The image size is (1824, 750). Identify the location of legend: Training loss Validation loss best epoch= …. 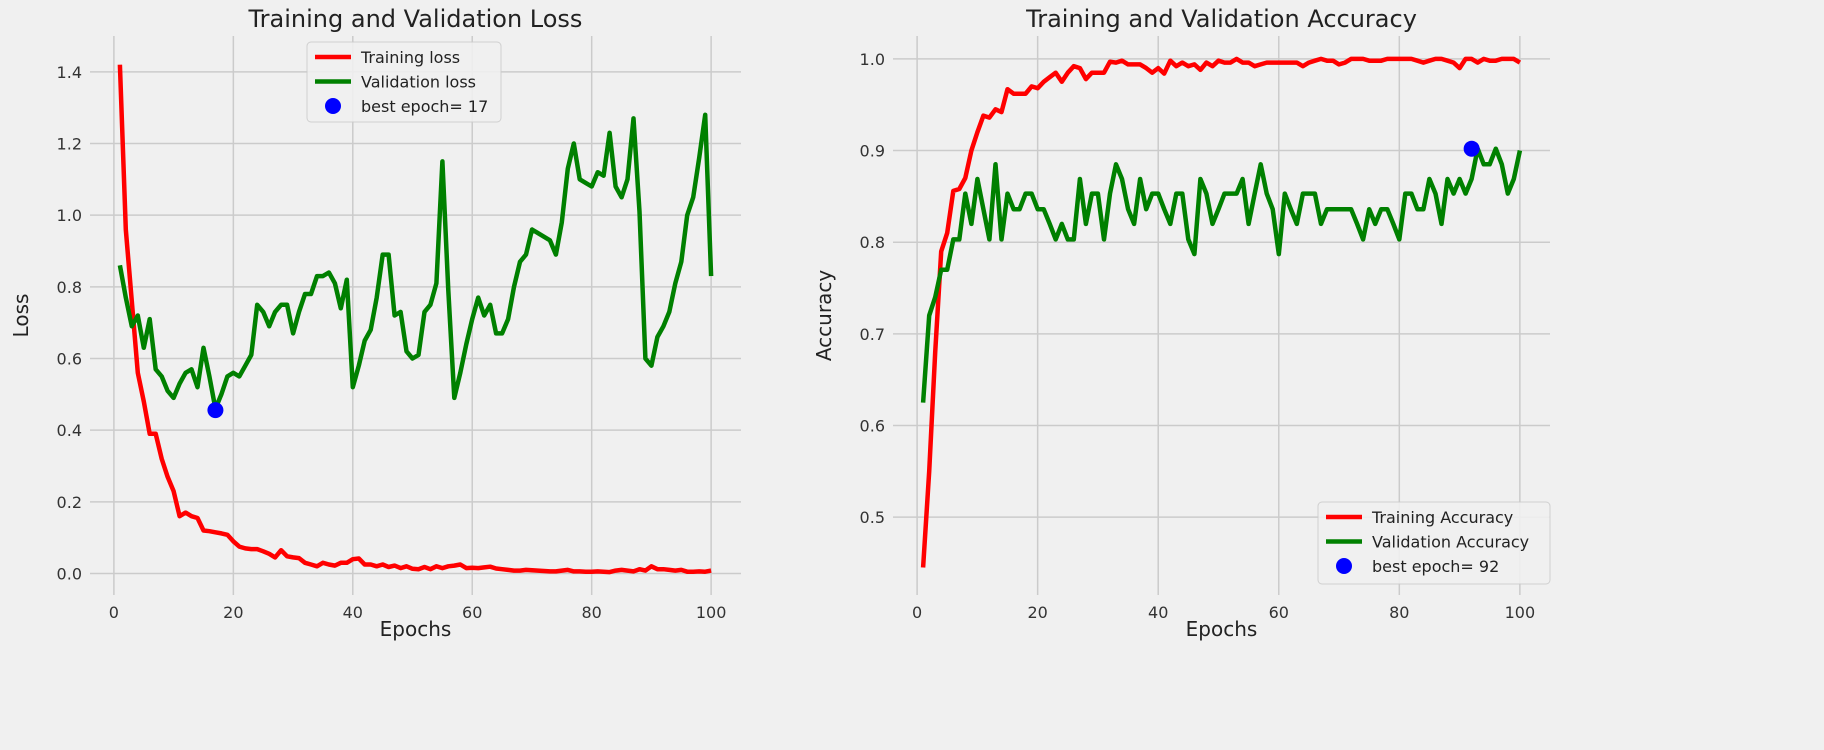
(404, 82).